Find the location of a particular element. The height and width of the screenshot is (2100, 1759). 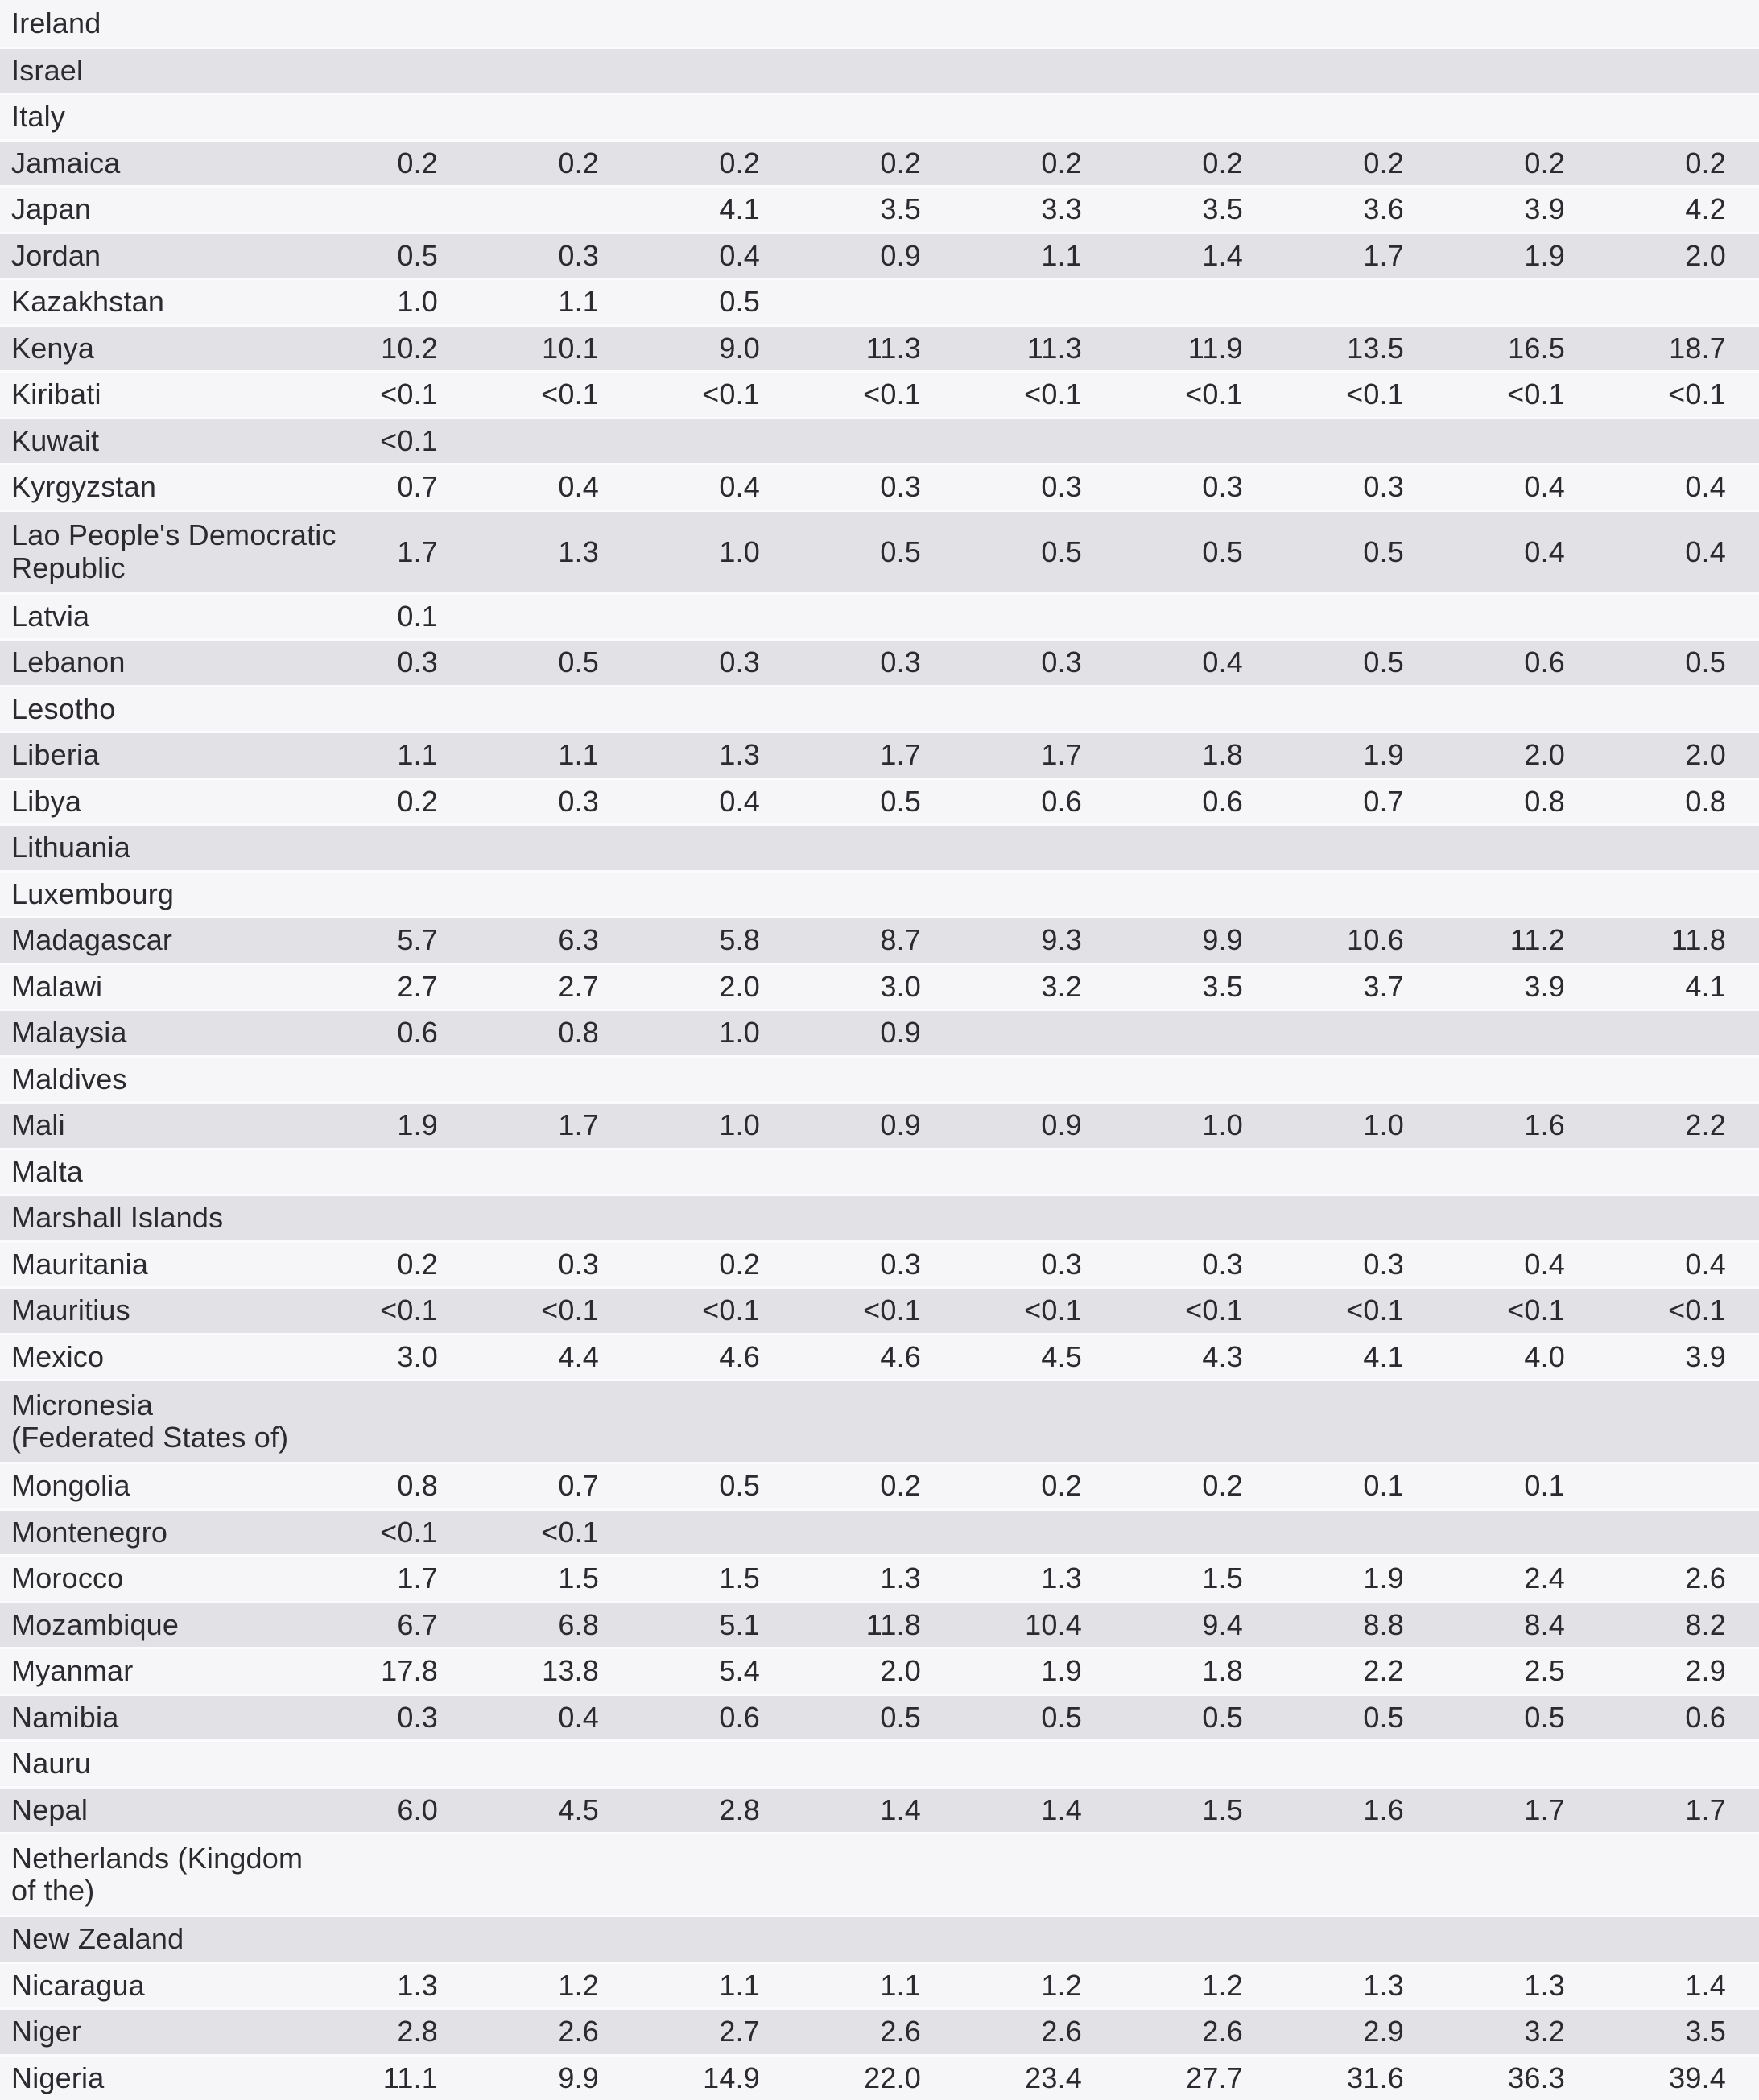

table-row: Nepal 6.0 4.5 2.8 1.4 1.4 1.5 1.6 1.7 1.7 is located at coordinates (879, 1808).